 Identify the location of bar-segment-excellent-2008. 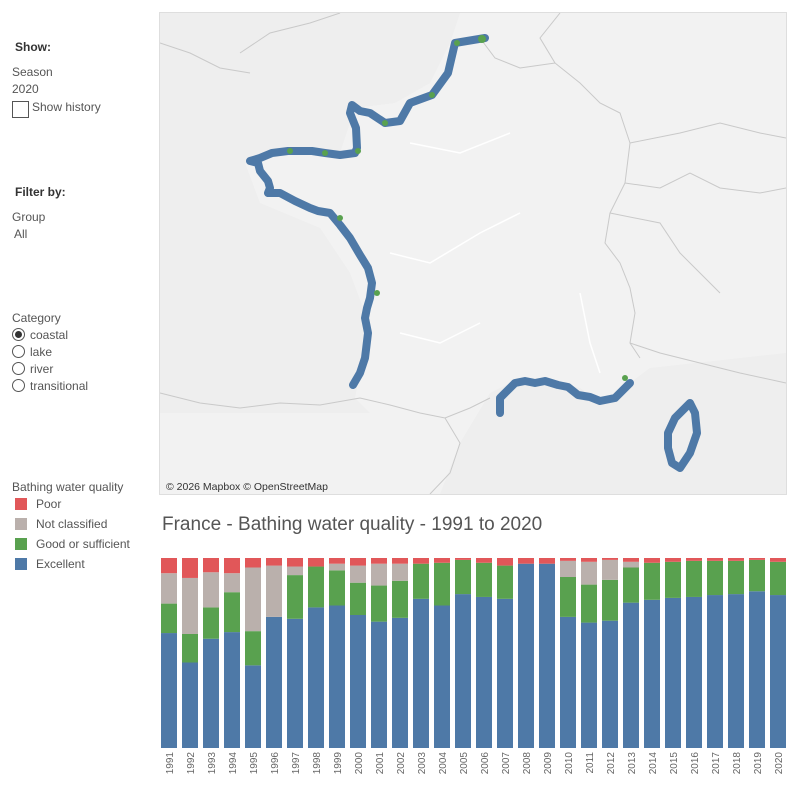
(526, 655).